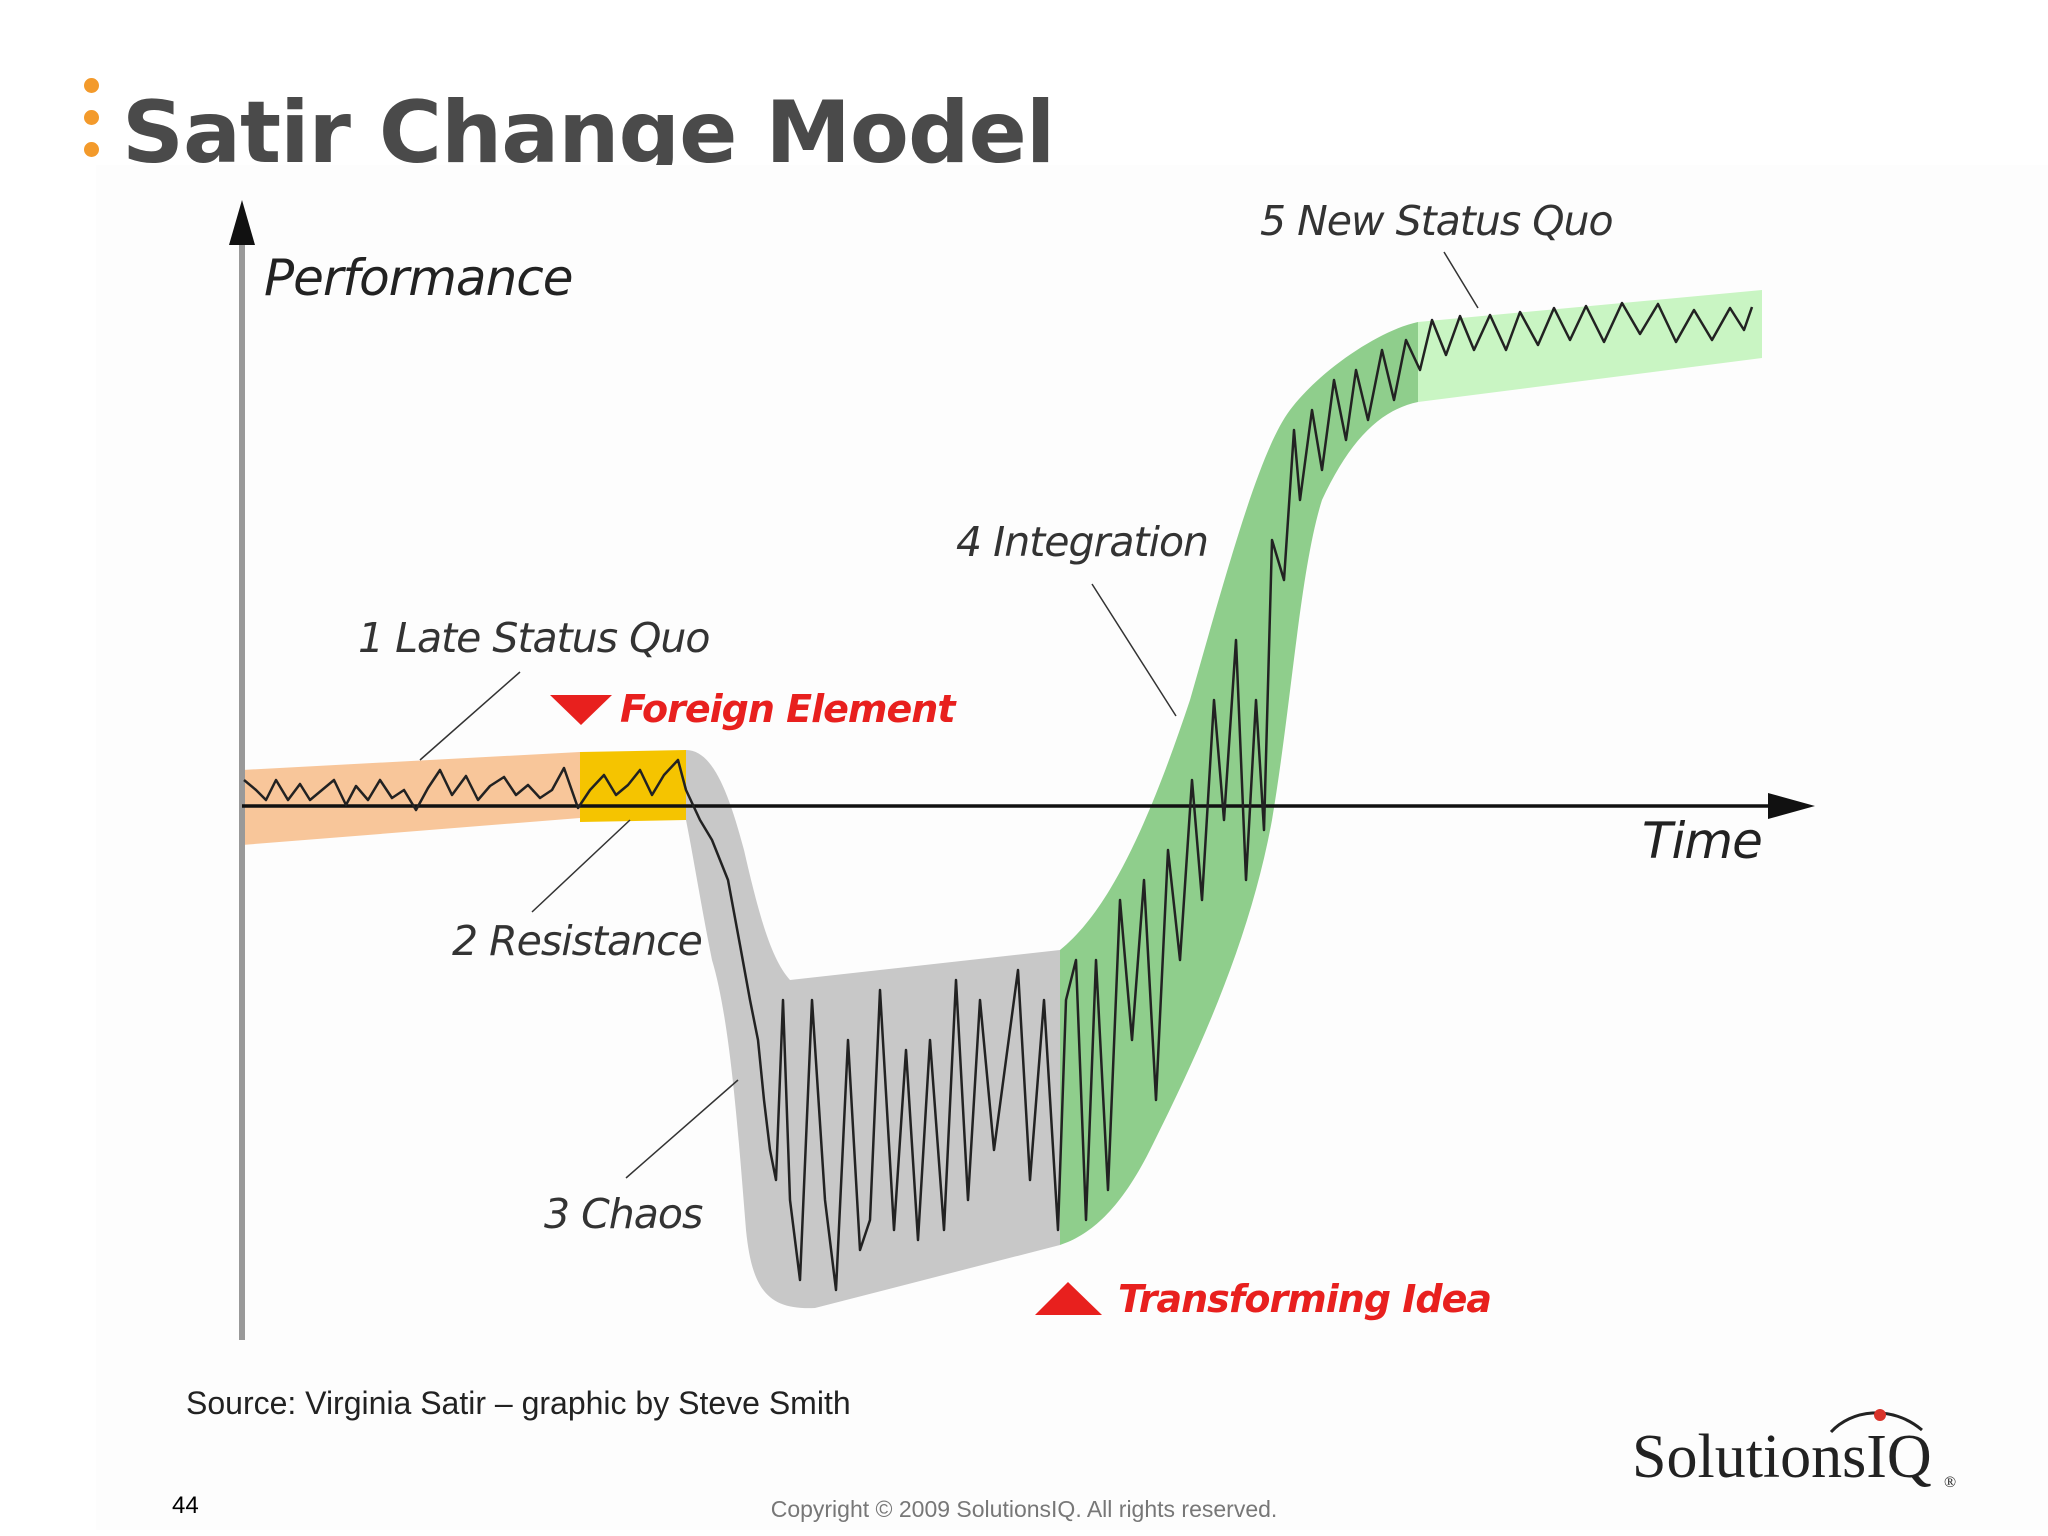 Image resolution: width=2048 pixels, height=1536 pixels. What do you see at coordinates (788, 709) in the screenshot?
I see `event-label-foreign-element: Foreign Element` at bounding box center [788, 709].